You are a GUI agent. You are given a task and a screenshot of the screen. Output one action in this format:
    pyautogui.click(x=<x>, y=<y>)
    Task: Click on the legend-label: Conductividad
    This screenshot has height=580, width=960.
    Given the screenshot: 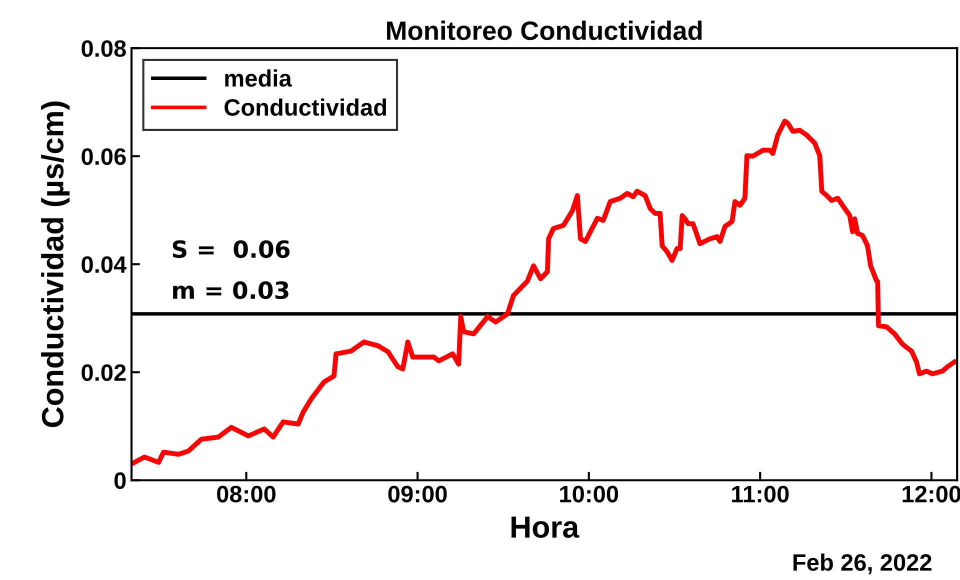 What is the action you would take?
    pyautogui.click(x=305, y=107)
    